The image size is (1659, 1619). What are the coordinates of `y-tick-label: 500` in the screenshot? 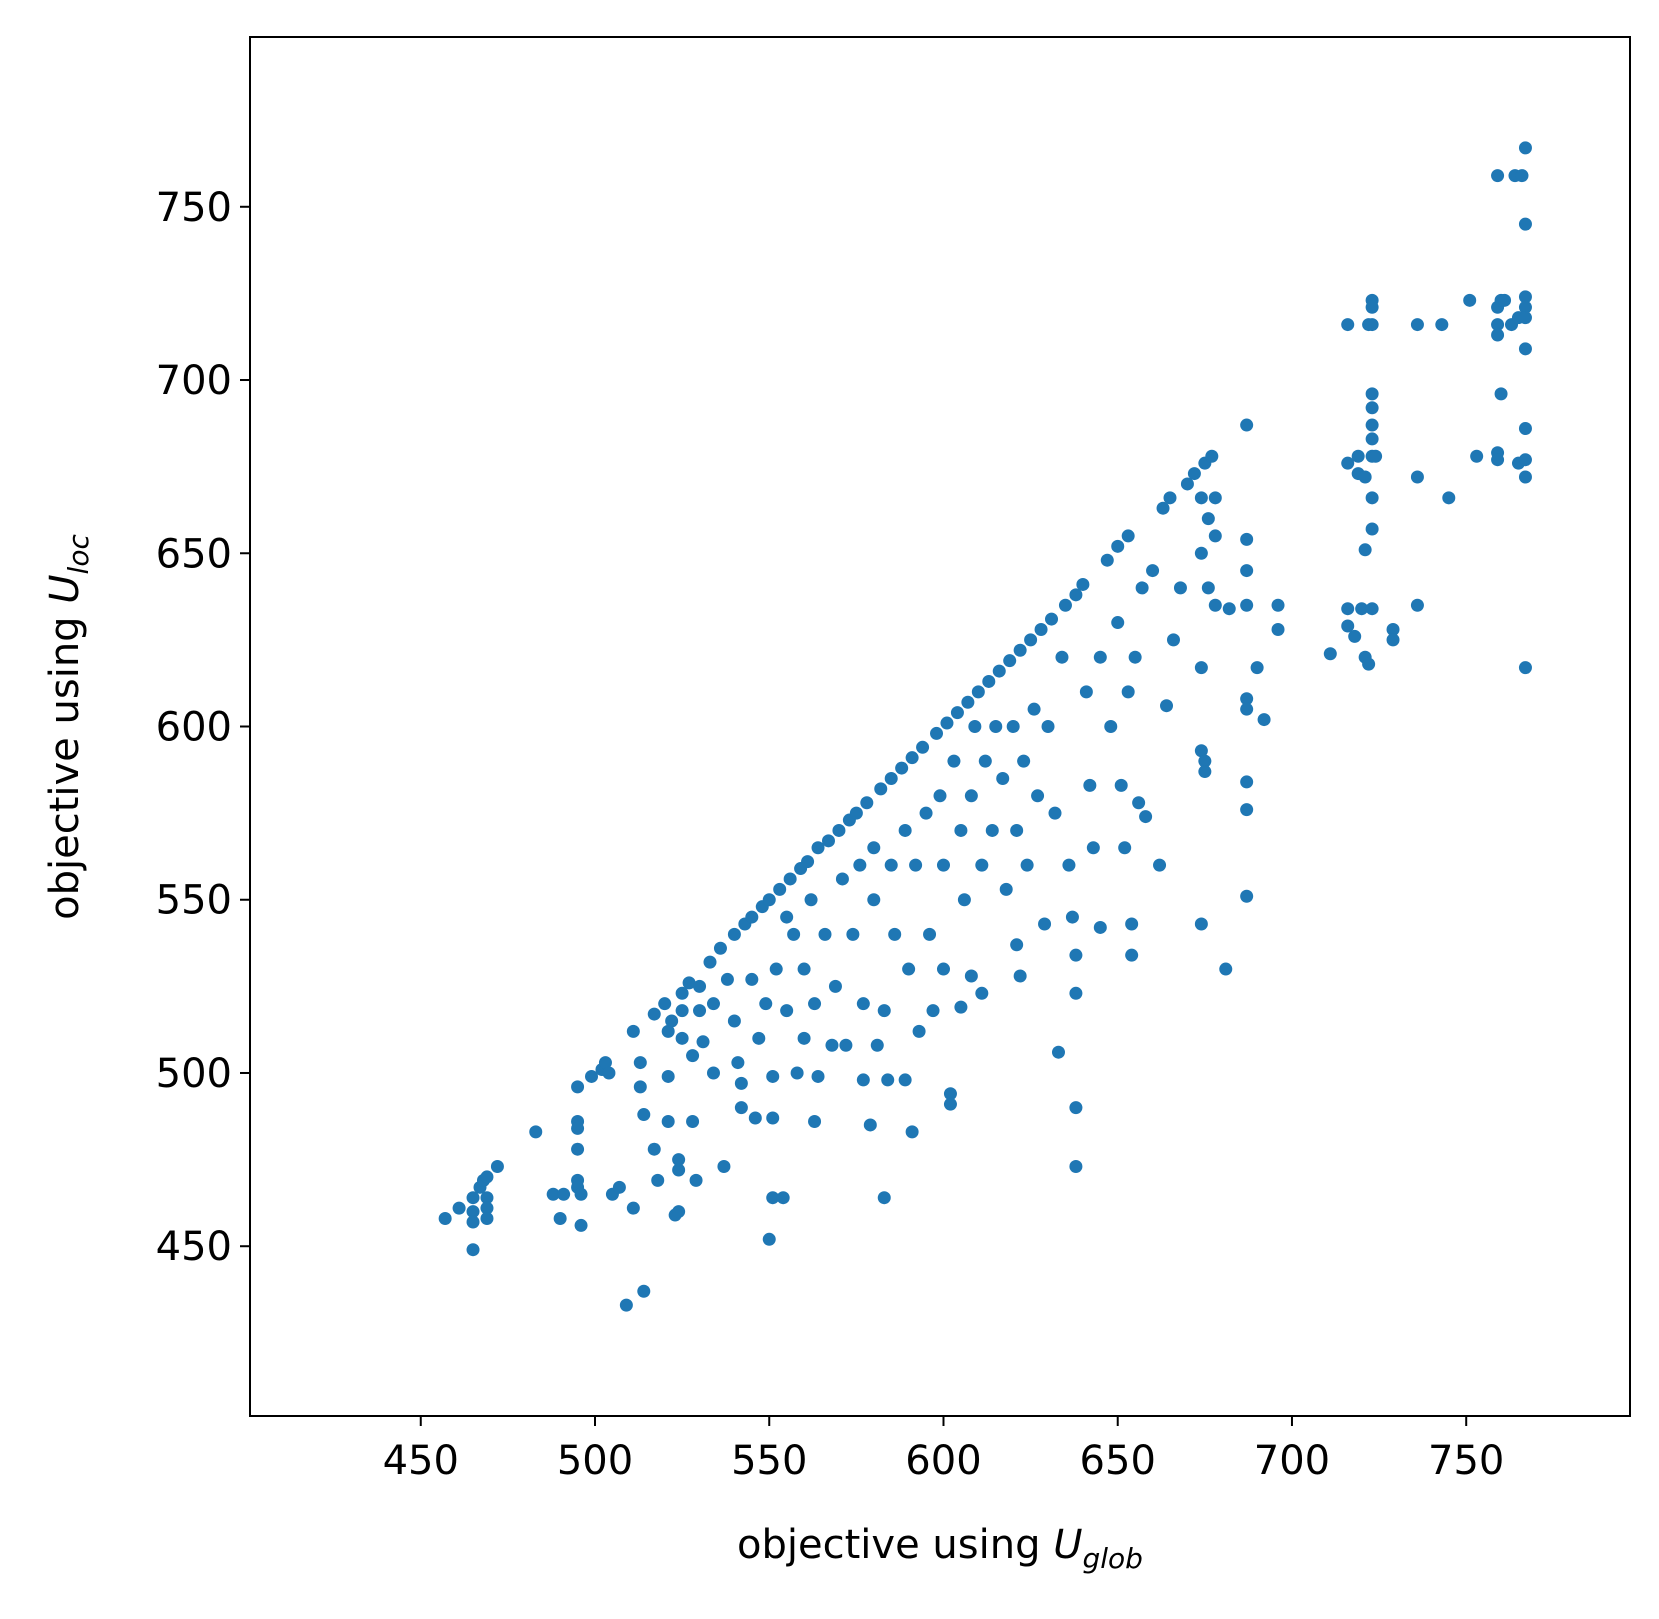 It's located at (194, 1074).